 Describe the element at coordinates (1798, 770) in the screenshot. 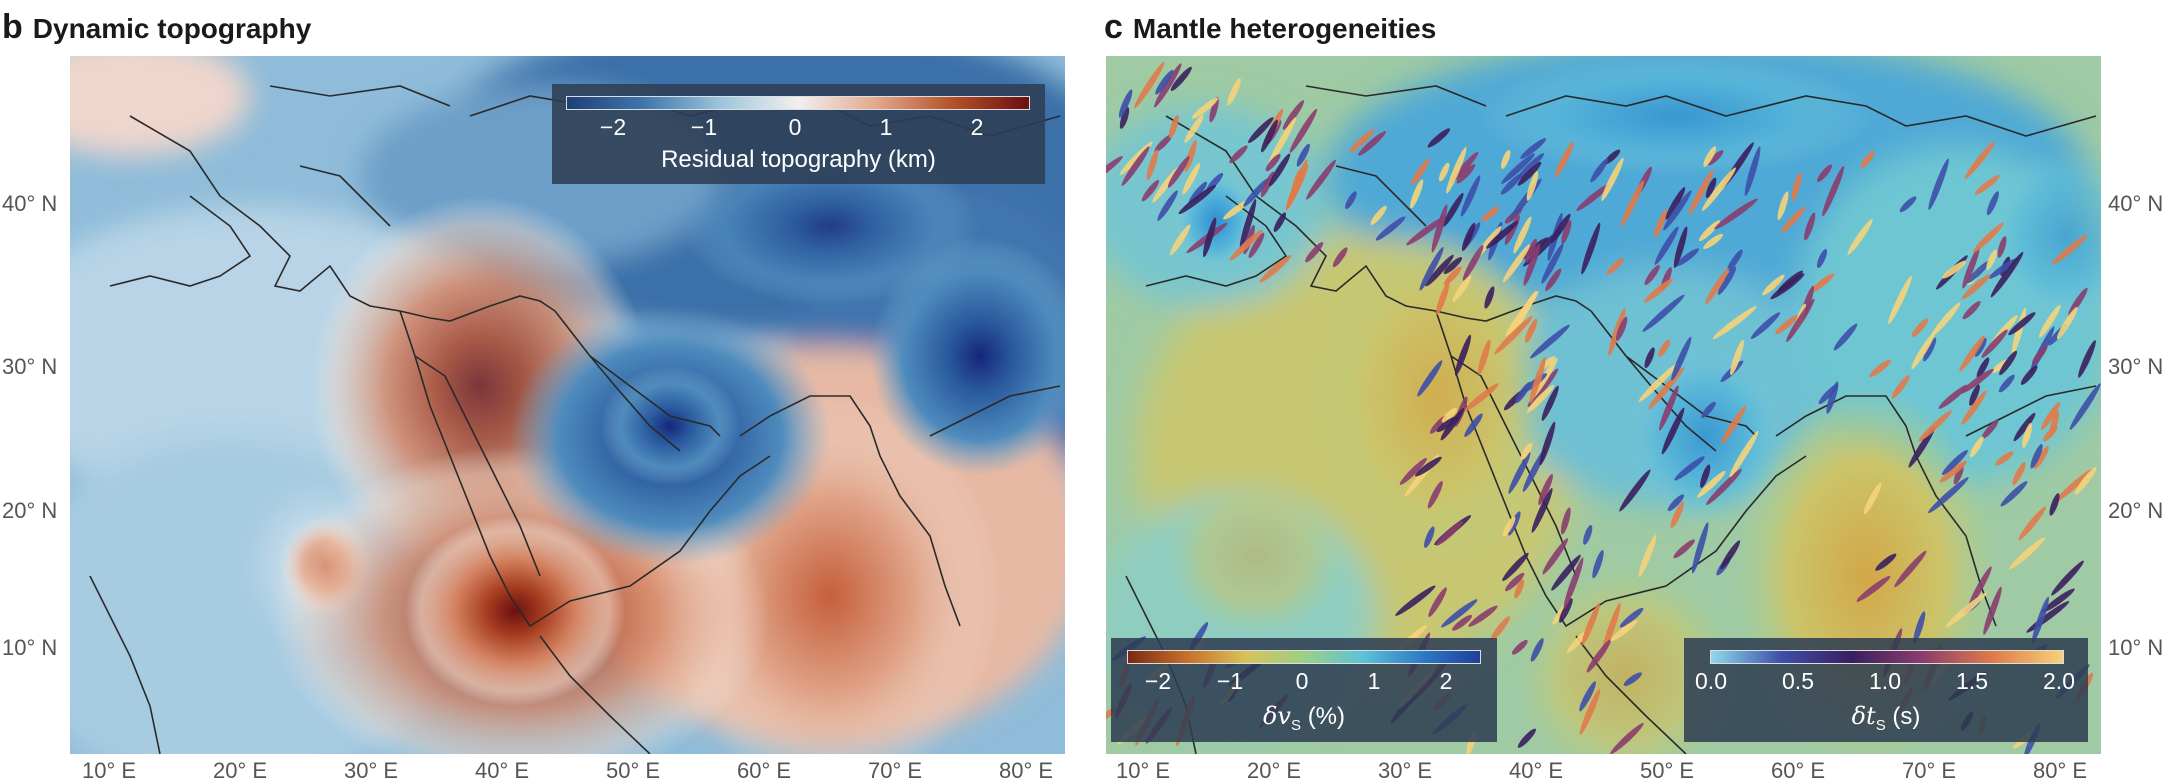

I see `lon-tick-c: 60° E` at that location.